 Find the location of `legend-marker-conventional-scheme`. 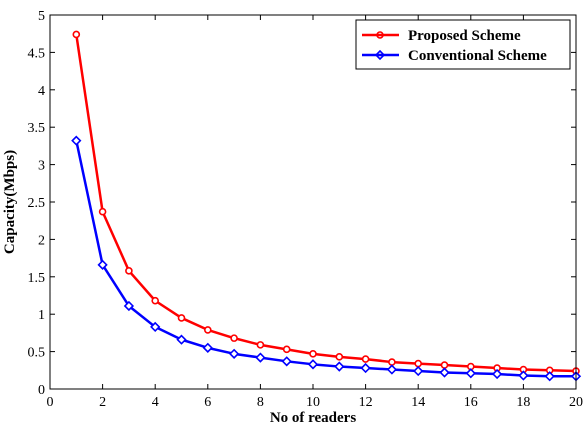

legend-marker-conventional-scheme is located at coordinates (380, 55).